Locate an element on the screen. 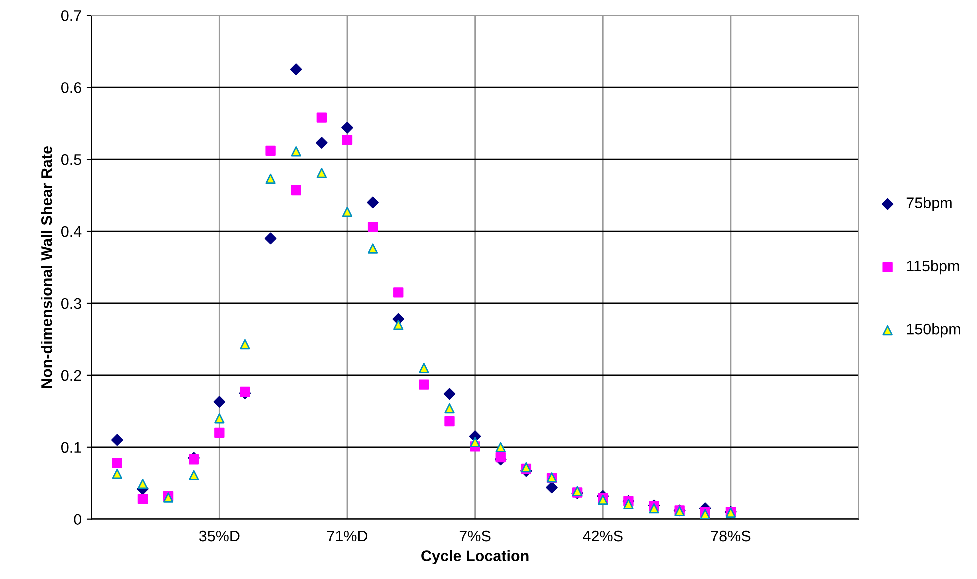 This screenshot has height=579, width=977. y-tick-label: 0.3 is located at coordinates (71, 304).